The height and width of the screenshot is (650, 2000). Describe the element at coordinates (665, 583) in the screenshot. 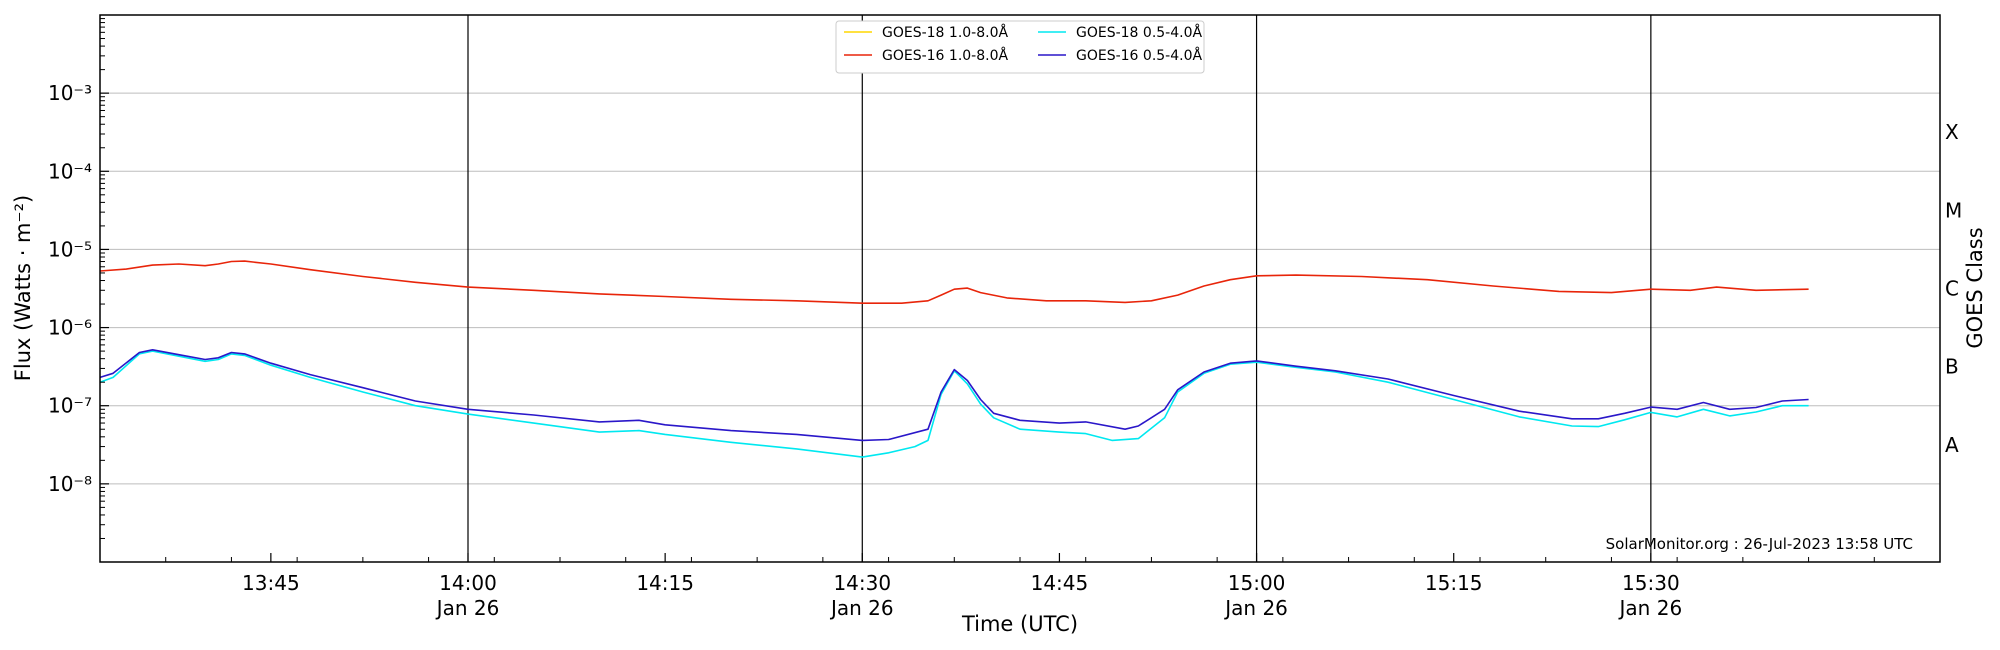

I see `x-tick-label: 14:15` at that location.